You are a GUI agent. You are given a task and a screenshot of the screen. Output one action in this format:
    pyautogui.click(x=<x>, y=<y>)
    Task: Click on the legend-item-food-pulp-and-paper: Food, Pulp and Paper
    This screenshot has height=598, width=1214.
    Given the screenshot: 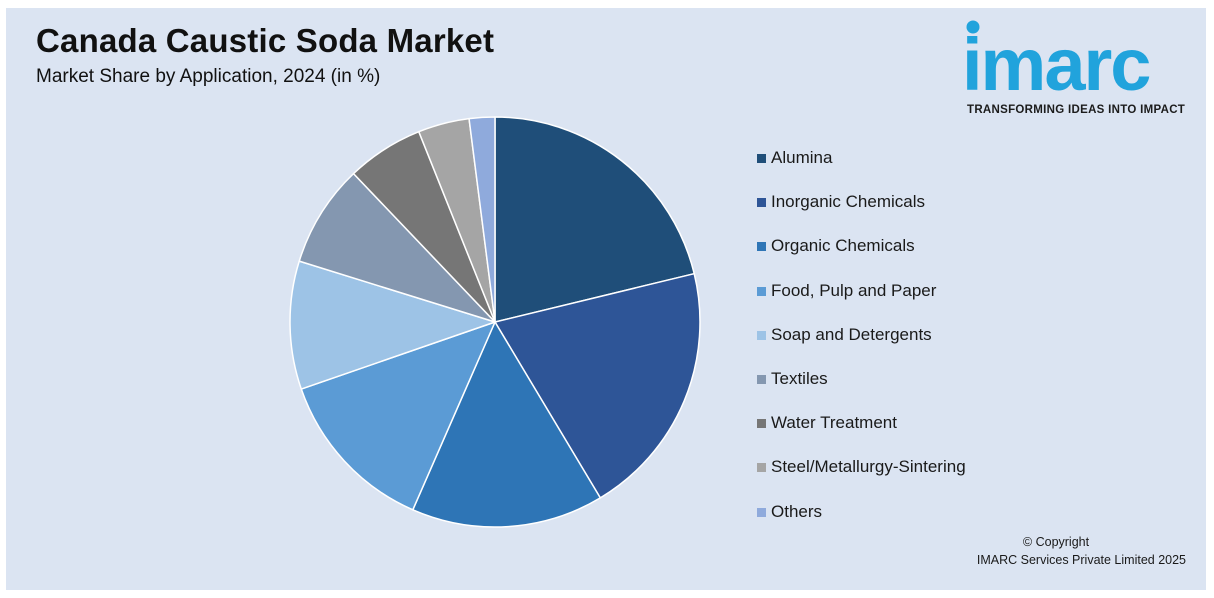 What is the action you would take?
    pyautogui.click(x=861, y=303)
    